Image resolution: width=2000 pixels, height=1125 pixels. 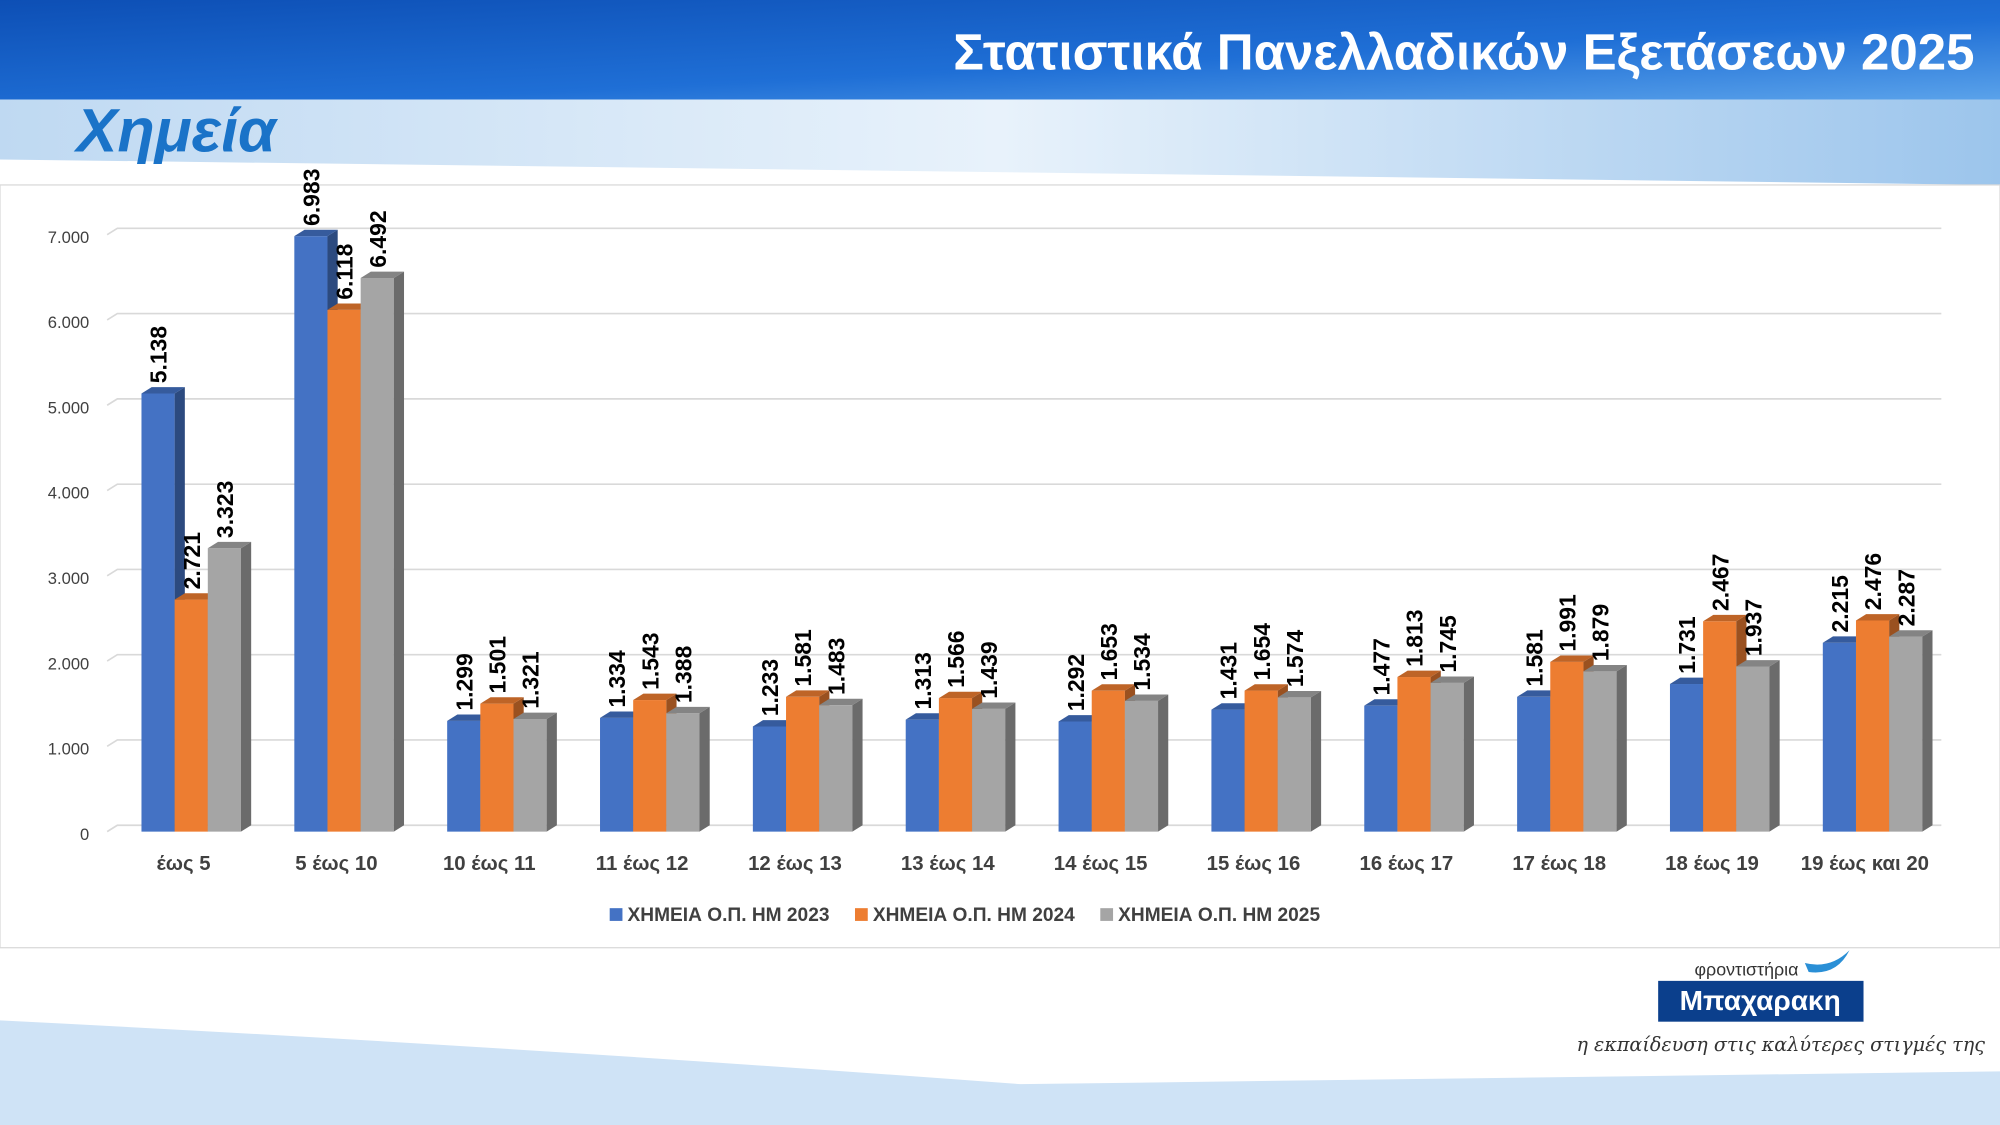 What do you see at coordinates (464, 681) in the screenshot?
I see `value-label: 1.299` at bounding box center [464, 681].